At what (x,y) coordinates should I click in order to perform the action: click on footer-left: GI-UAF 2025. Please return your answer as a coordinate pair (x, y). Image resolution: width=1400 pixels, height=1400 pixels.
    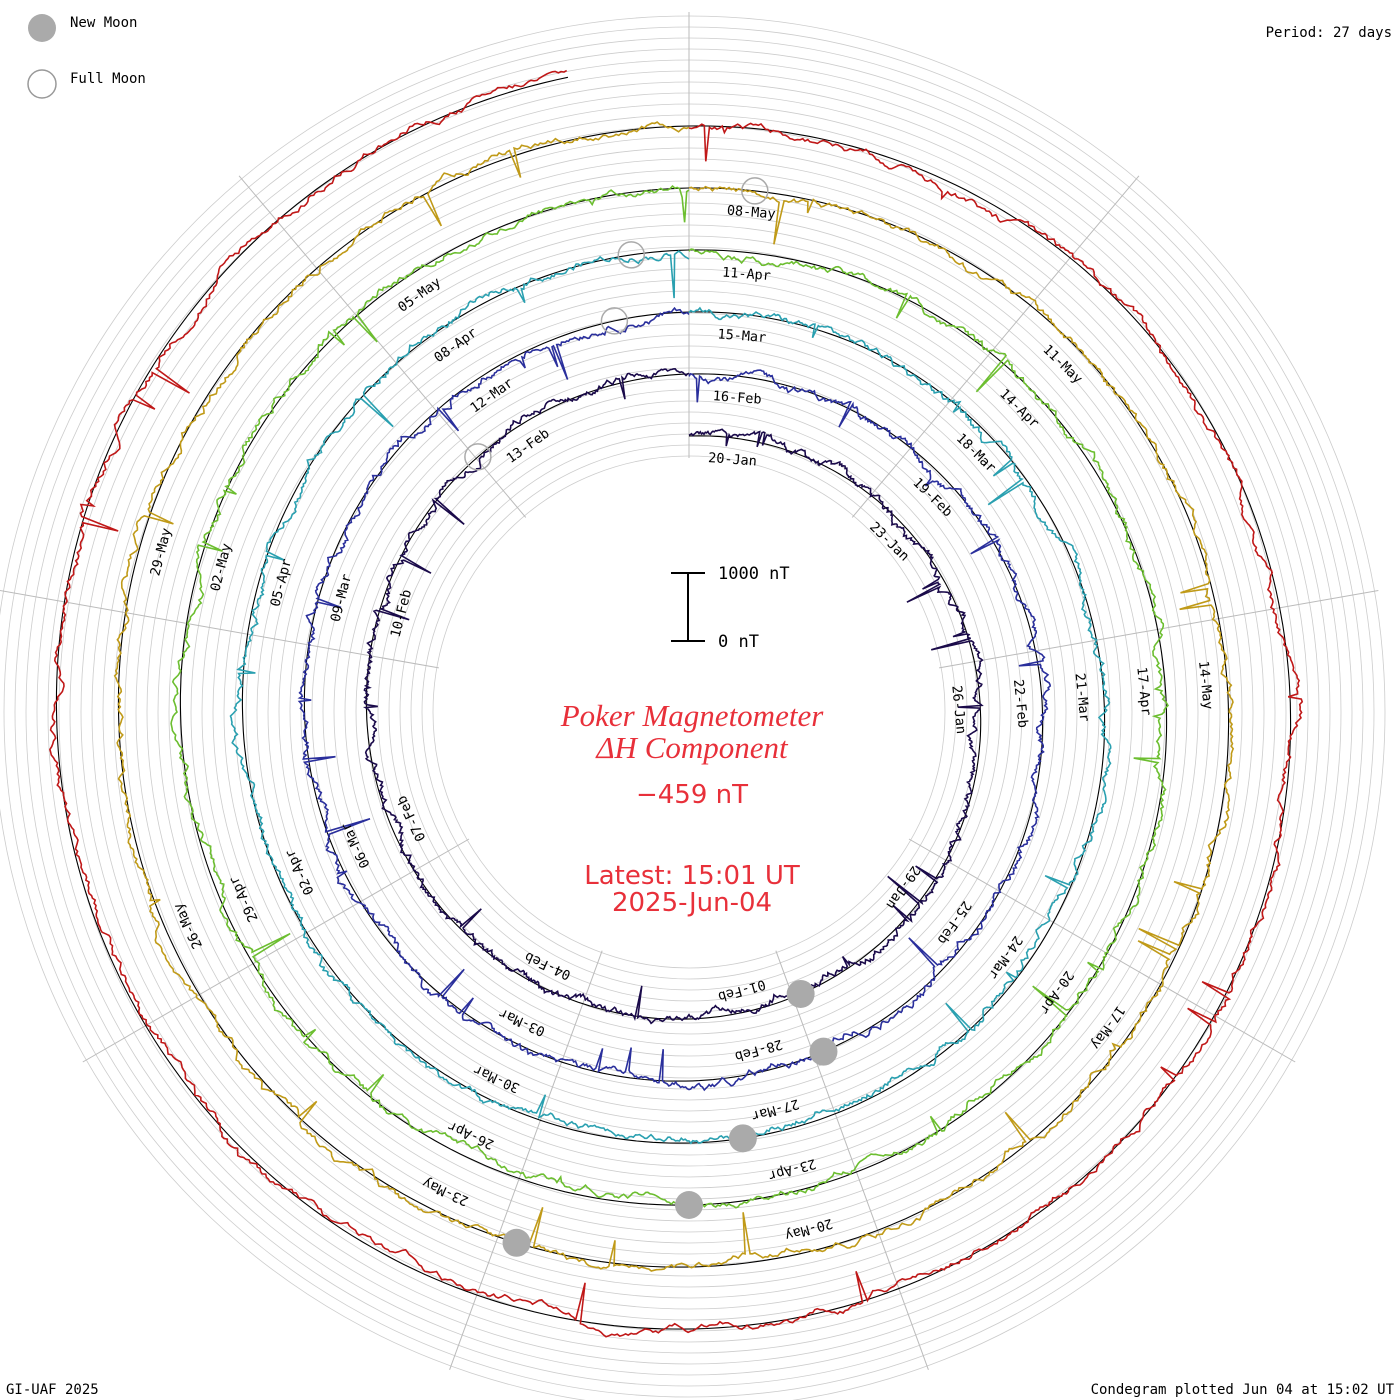
    Looking at the image, I should click on (52, 1390).